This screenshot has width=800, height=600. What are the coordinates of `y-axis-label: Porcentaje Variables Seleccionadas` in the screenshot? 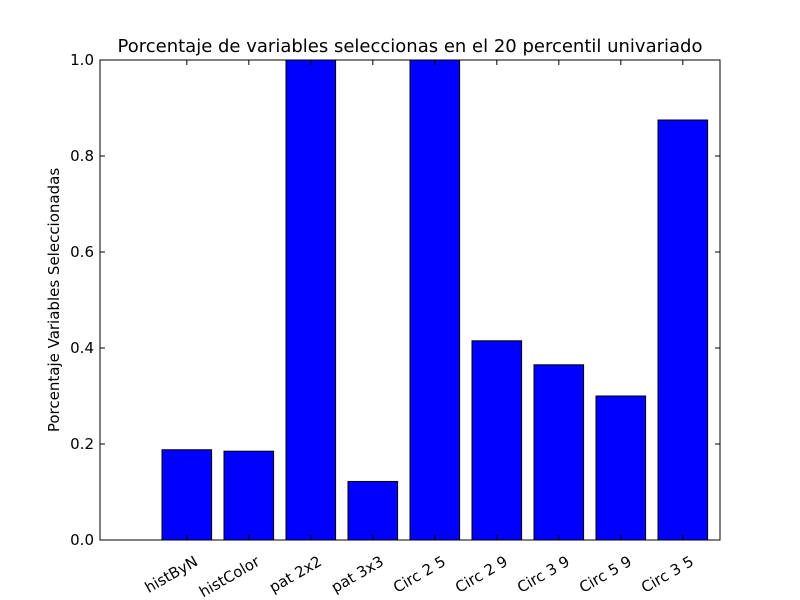 It's located at (54, 300).